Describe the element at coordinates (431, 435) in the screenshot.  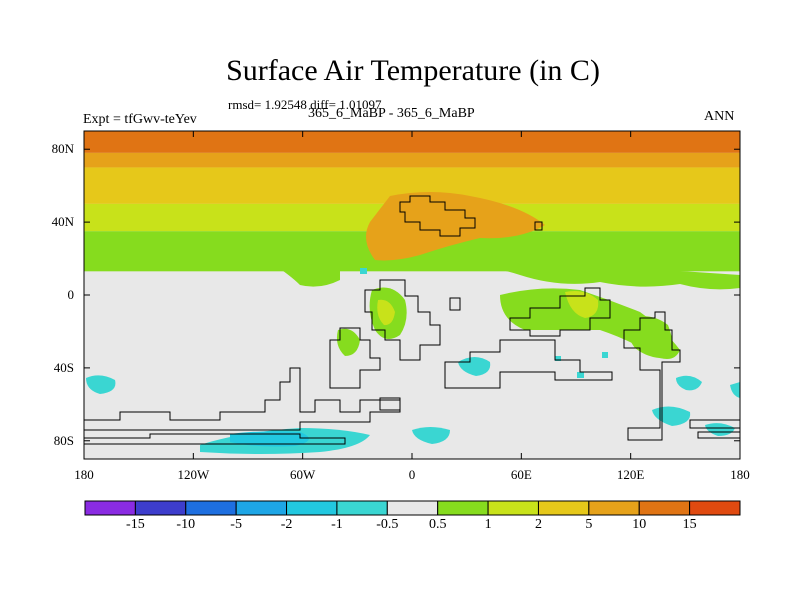
I see `cool-patch-south-mid` at that location.